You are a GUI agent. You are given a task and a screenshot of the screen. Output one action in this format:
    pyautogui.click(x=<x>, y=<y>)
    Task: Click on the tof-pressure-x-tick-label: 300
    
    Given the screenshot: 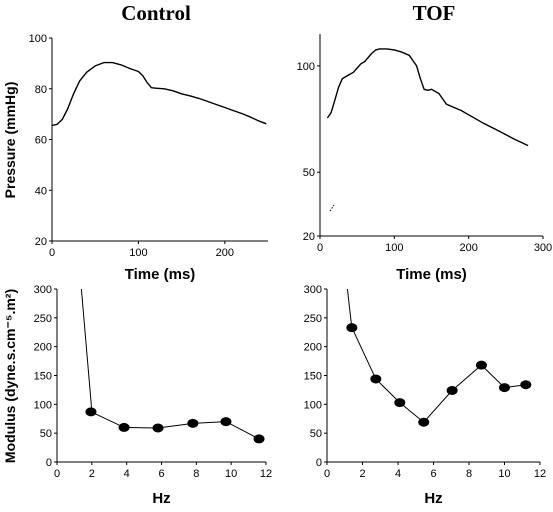 What is the action you would take?
    pyautogui.click(x=543, y=248)
    